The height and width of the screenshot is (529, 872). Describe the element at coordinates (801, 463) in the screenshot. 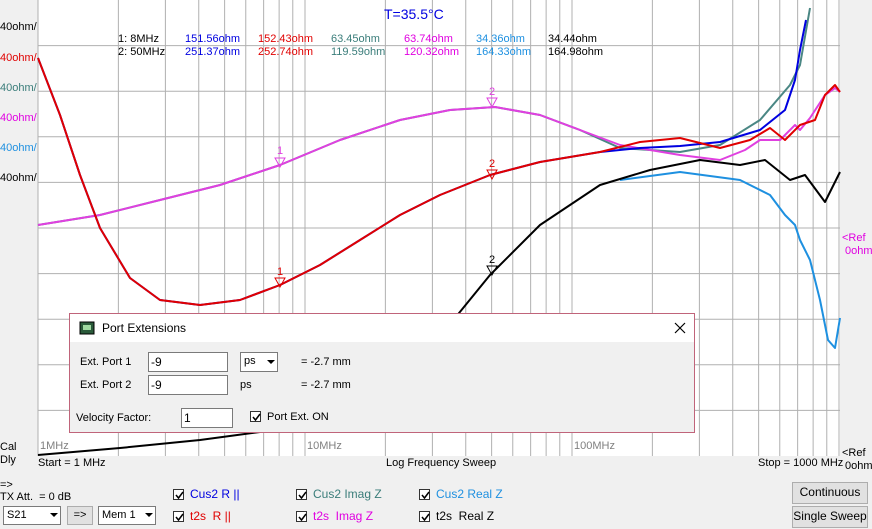

I see `stop-freq: Stop = 1000 MHz` at that location.